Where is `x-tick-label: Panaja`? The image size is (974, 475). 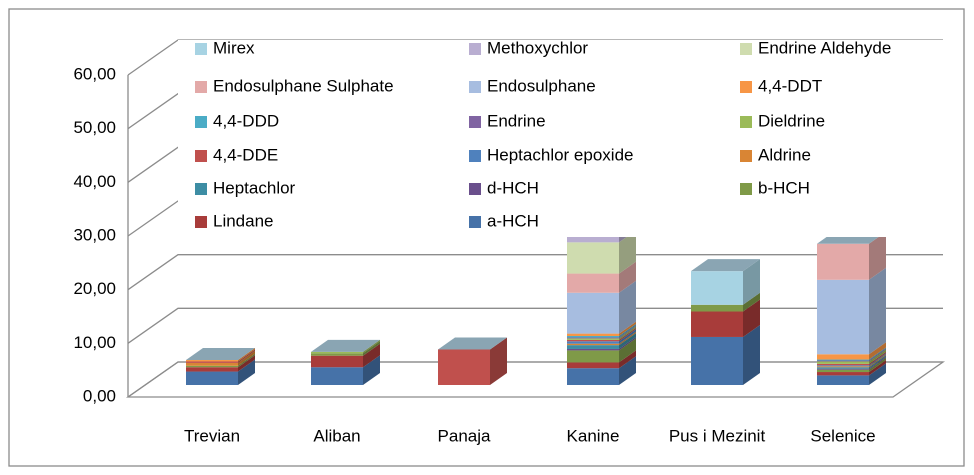 x-tick-label: Panaja is located at coordinates (464, 435).